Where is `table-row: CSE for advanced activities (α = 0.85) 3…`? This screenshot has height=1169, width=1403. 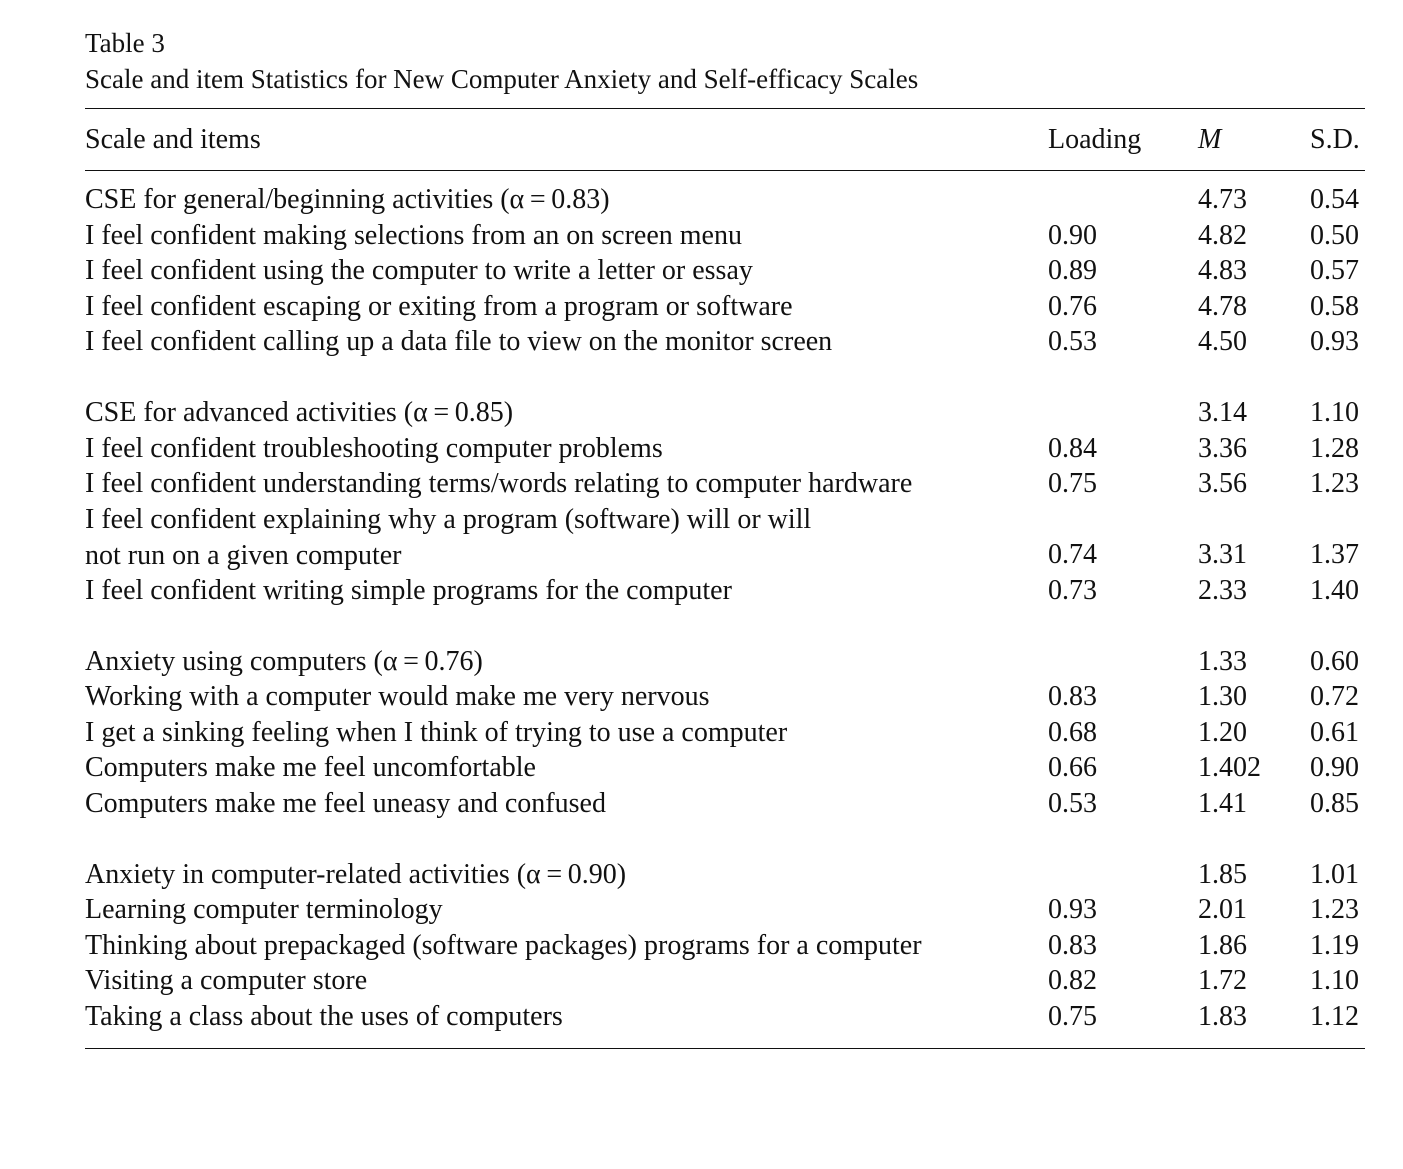
table-row: CSE for advanced activities (α = 0.85) 3… is located at coordinates (725, 413).